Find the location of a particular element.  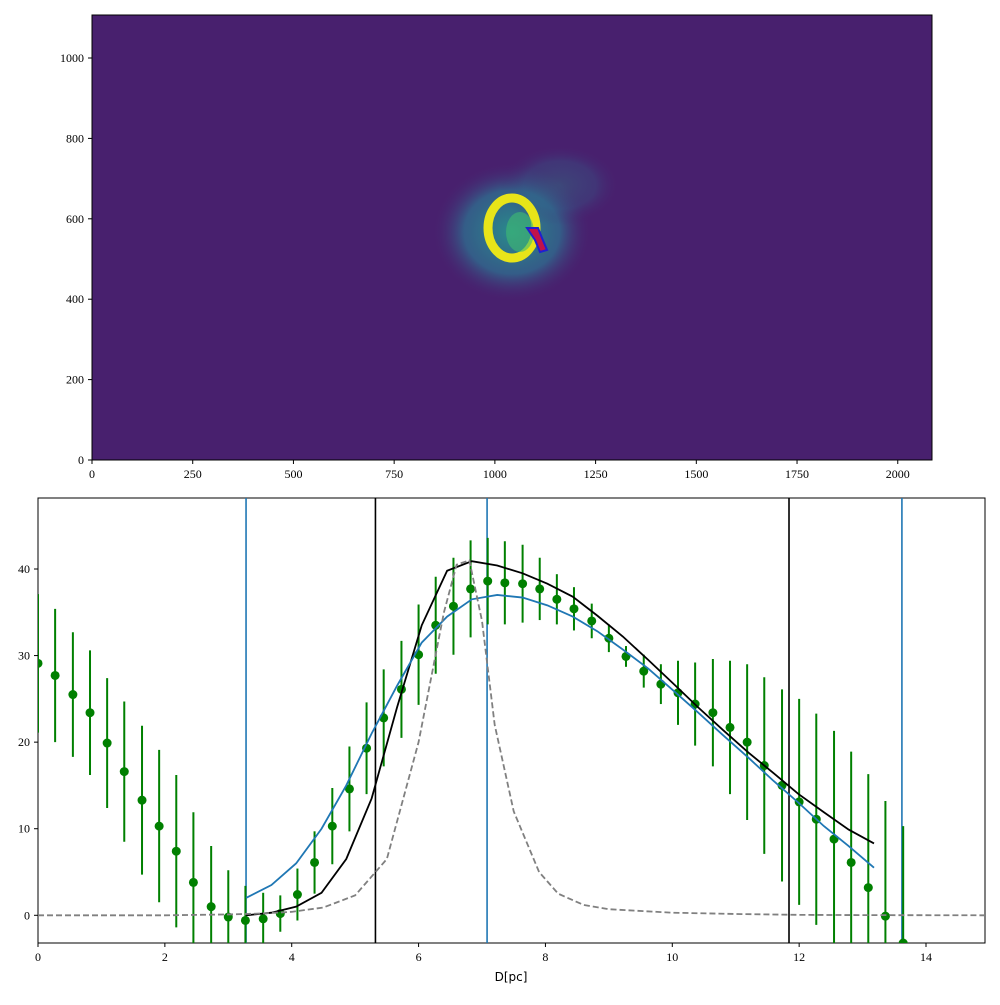

x-tick-label: 250 is located at coordinates (193, 474).